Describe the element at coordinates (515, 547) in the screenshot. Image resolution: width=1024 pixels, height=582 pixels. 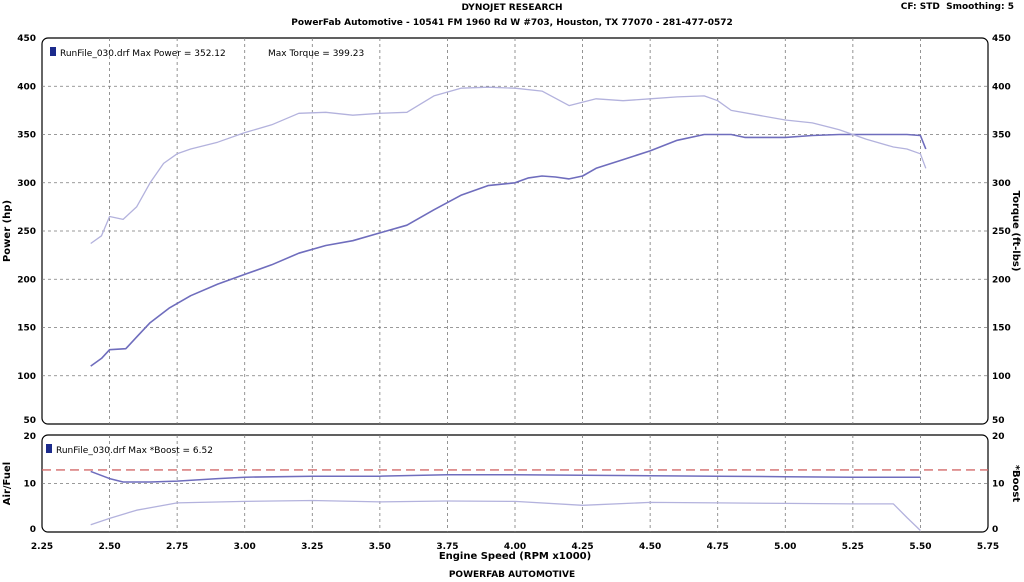
I see `x-tick-label: 4.00` at that location.